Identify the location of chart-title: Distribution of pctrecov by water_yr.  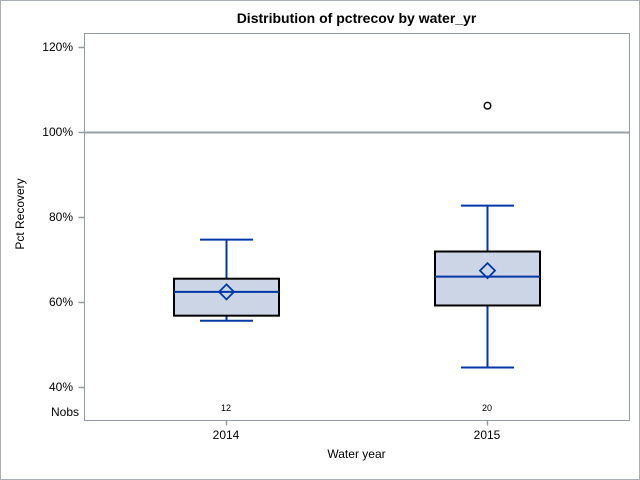
(356, 18).